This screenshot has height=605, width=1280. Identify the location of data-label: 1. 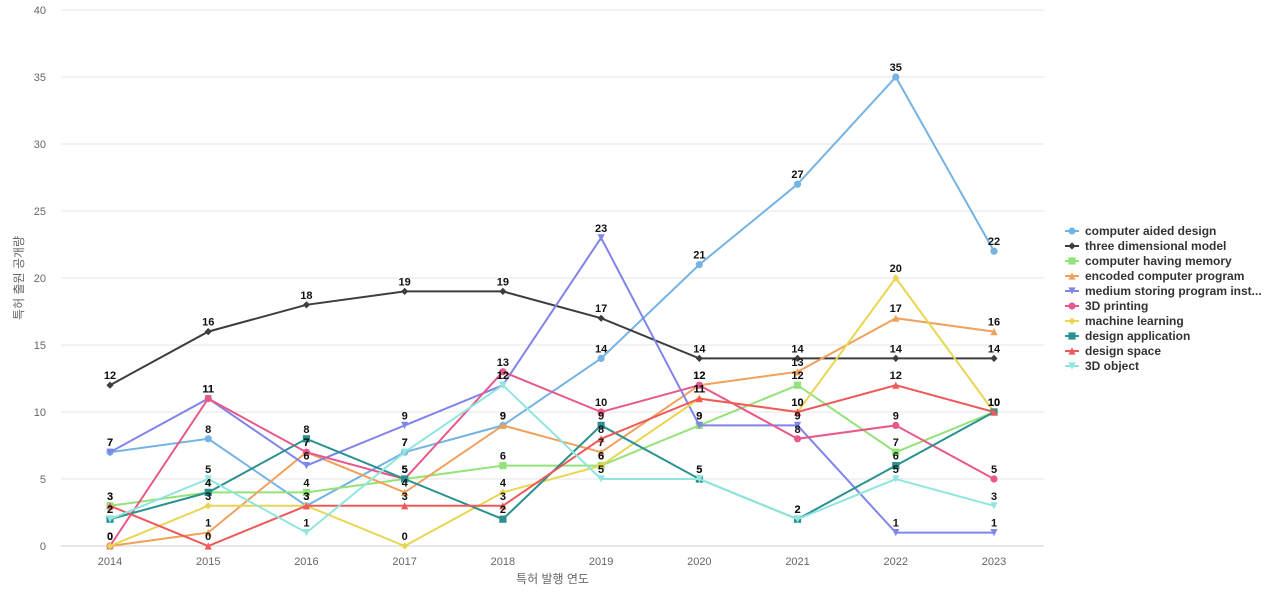
(208, 524).